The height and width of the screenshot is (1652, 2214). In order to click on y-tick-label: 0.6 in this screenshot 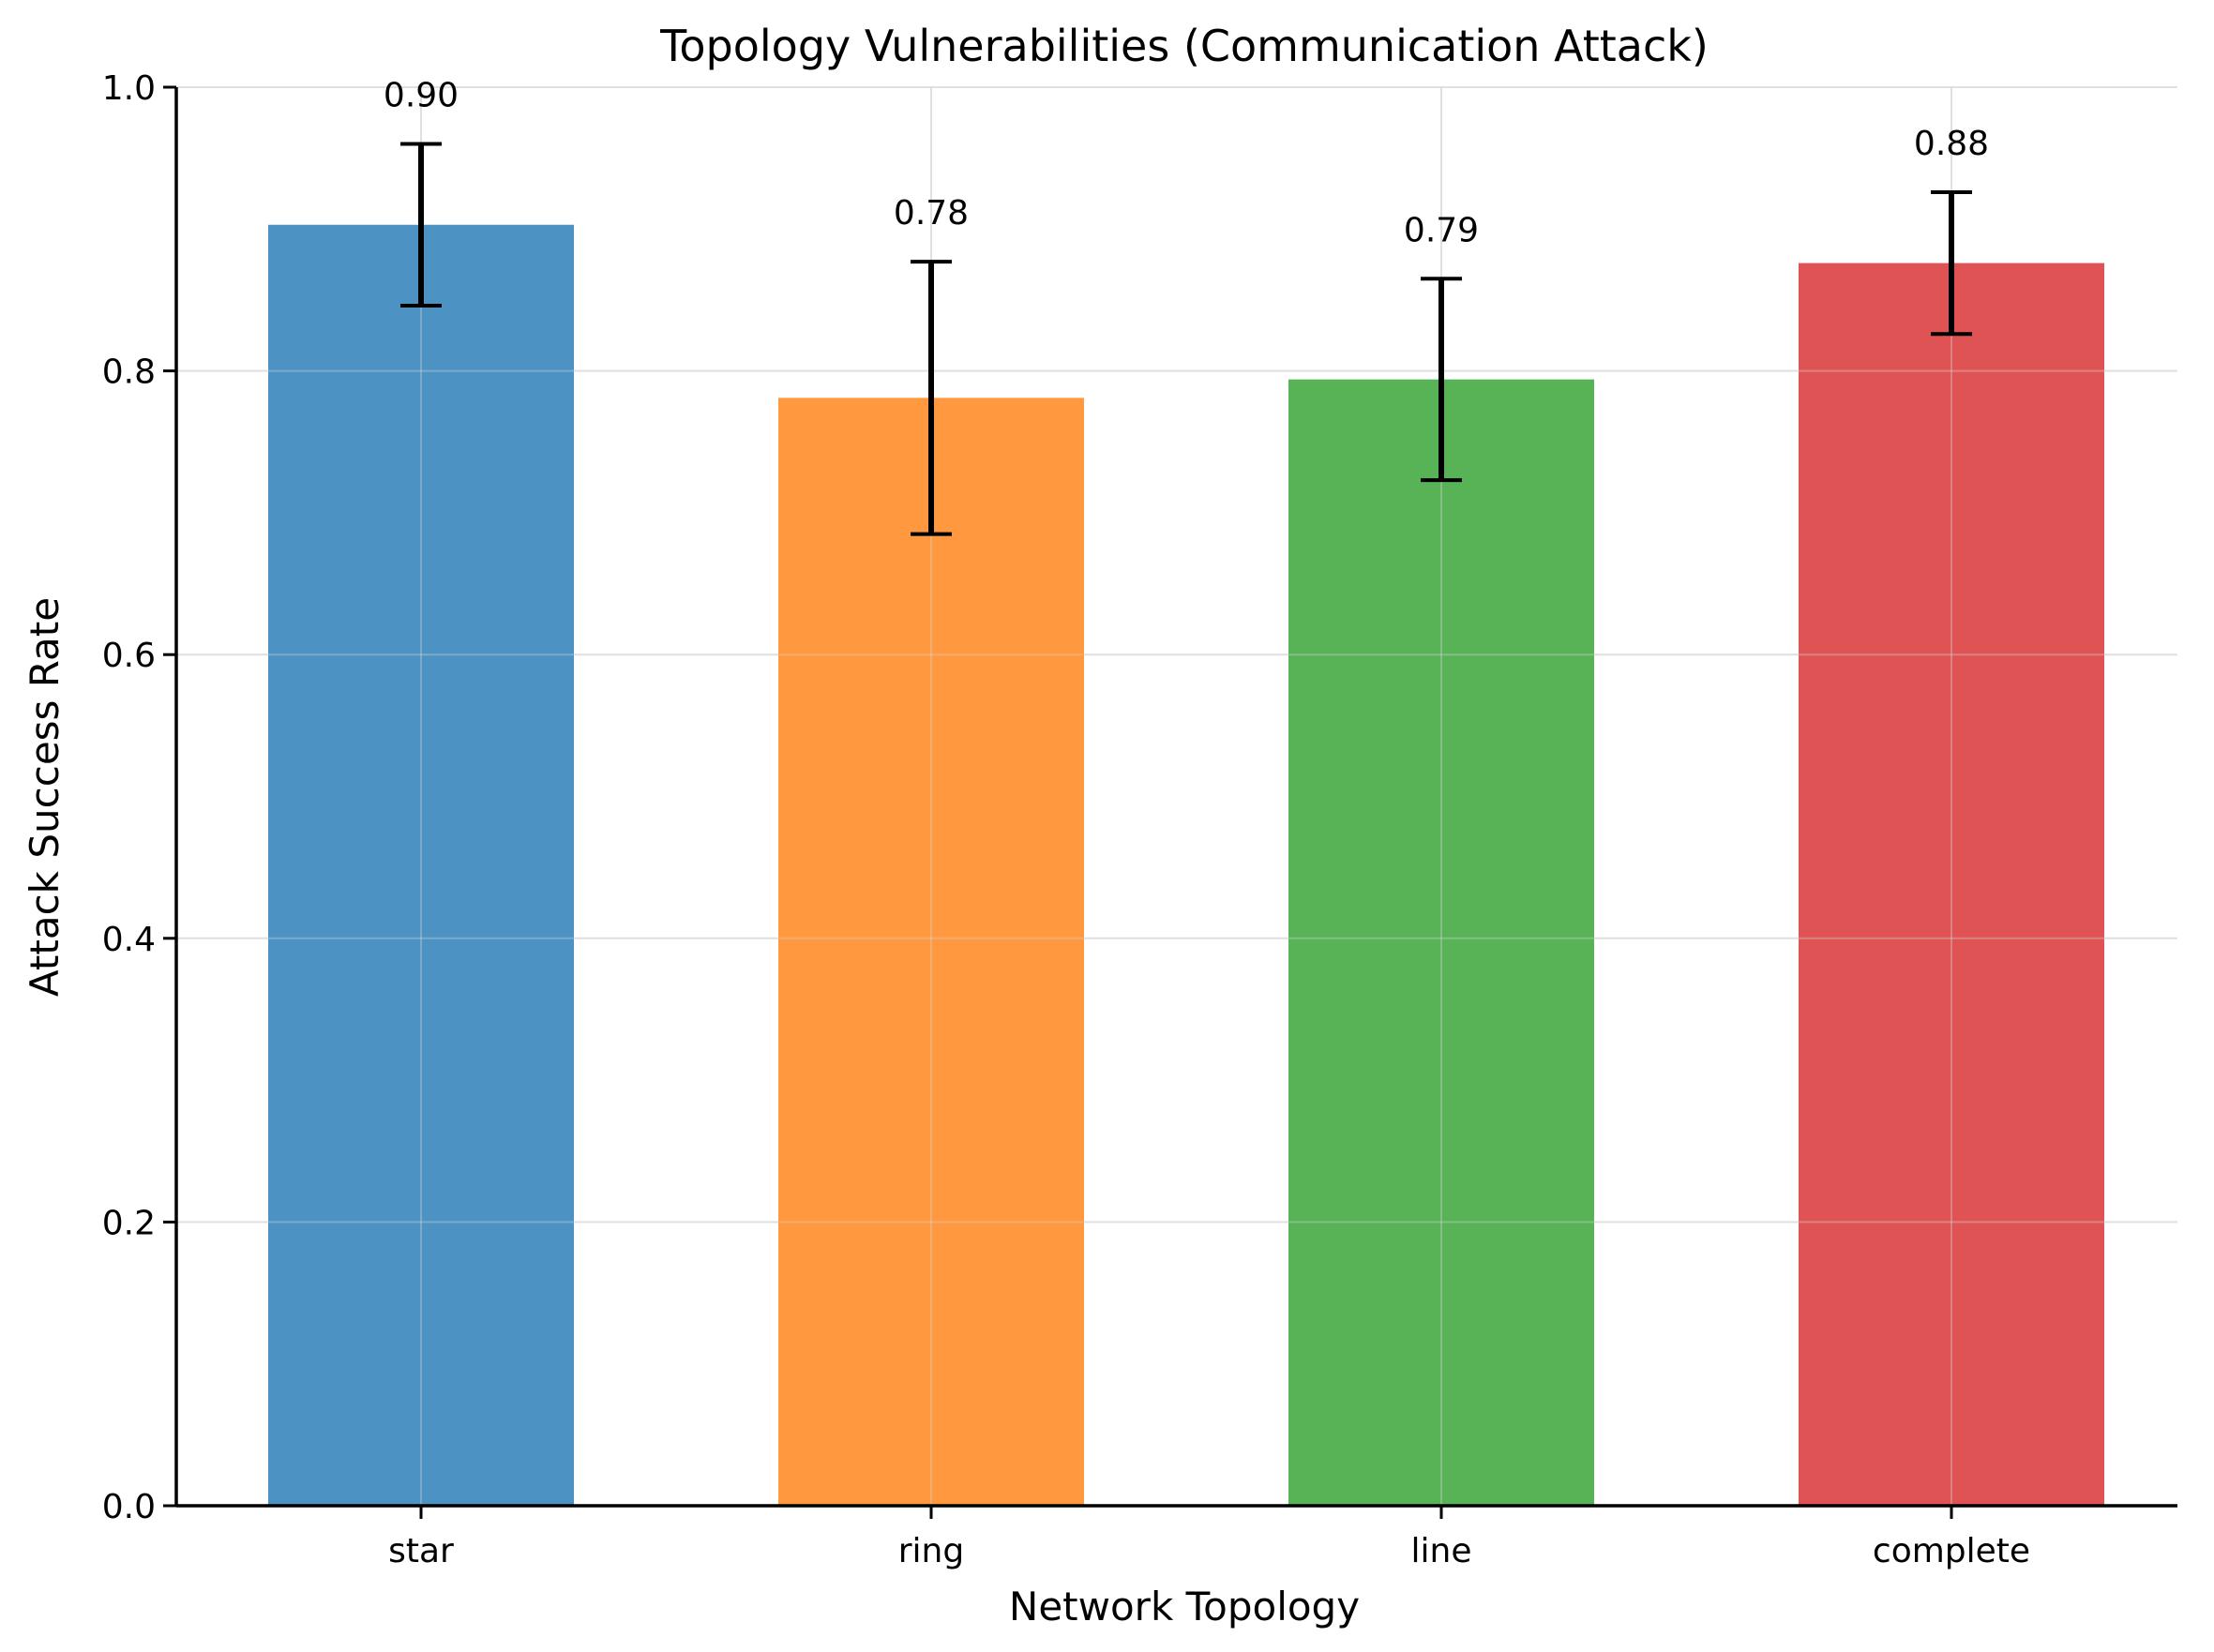, I will do `click(129, 656)`.